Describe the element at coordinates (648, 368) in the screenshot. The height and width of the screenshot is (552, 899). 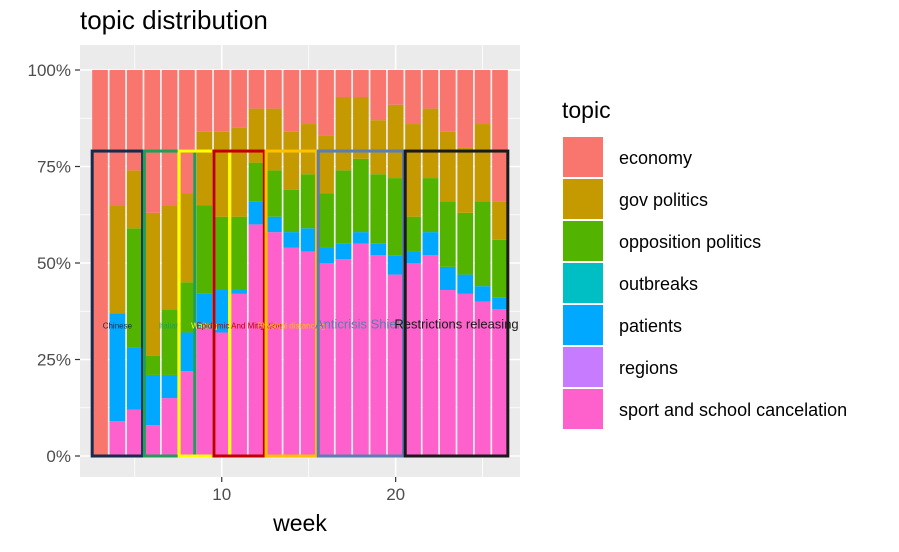
I see `legend-label: regions` at that location.